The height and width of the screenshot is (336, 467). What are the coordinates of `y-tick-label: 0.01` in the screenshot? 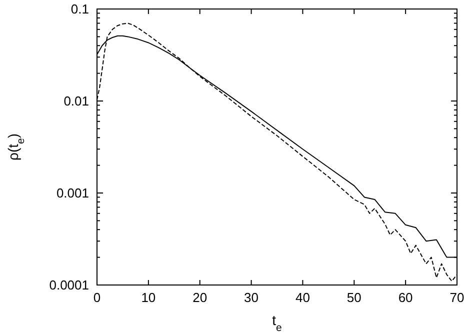 It's located at (76, 101).